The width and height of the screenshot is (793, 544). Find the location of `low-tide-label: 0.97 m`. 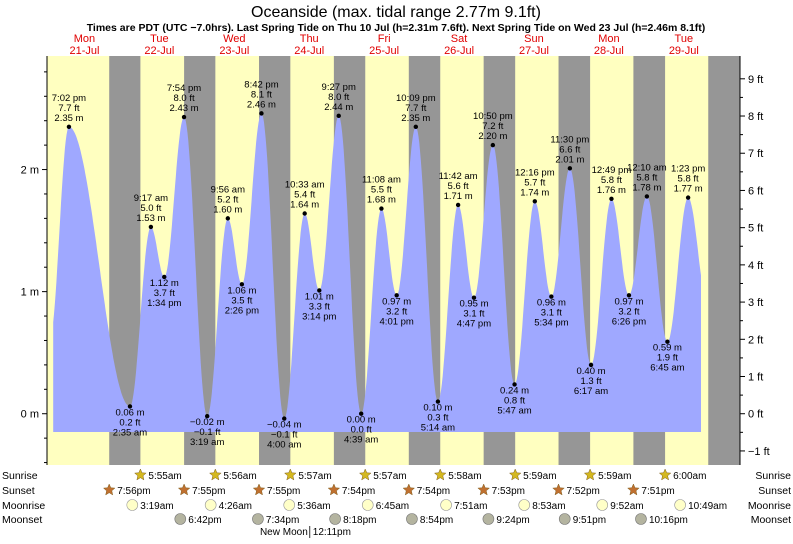

low-tide-label: 0.97 m is located at coordinates (628, 301).